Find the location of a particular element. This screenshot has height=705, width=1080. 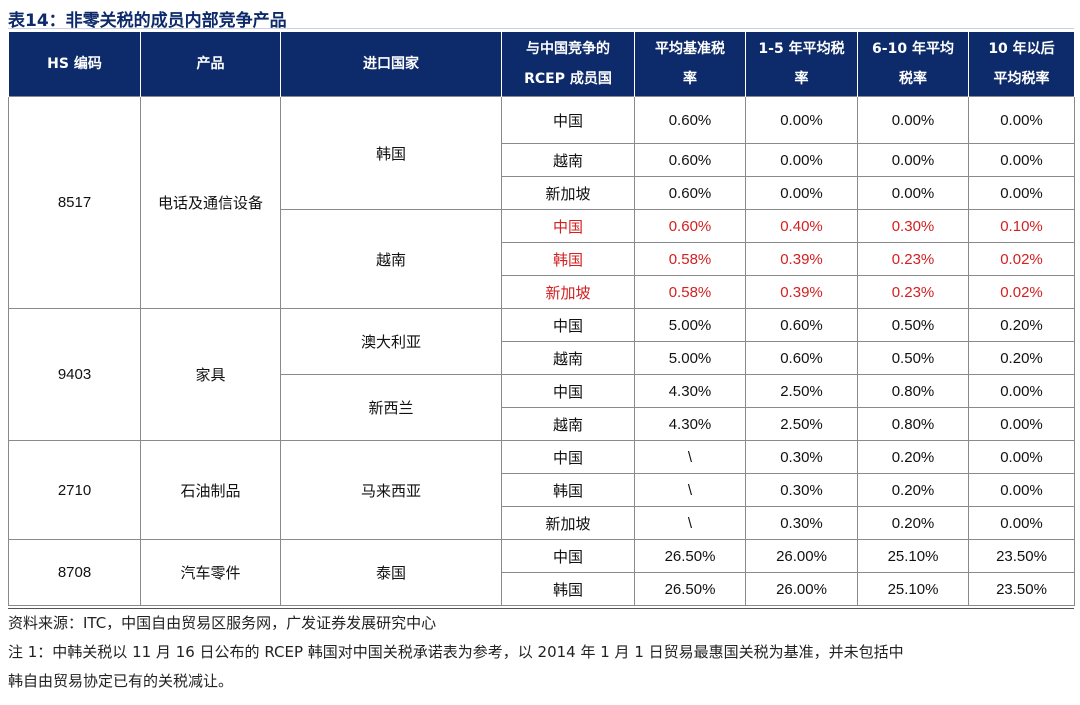

header-base-rate: 平均基准税率 is located at coordinates (690, 64).